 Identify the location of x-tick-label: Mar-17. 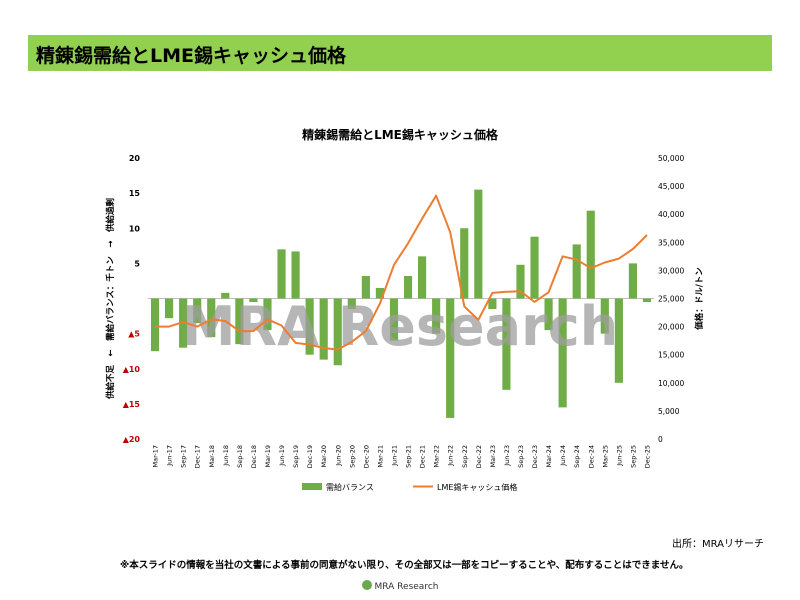
(156, 456).